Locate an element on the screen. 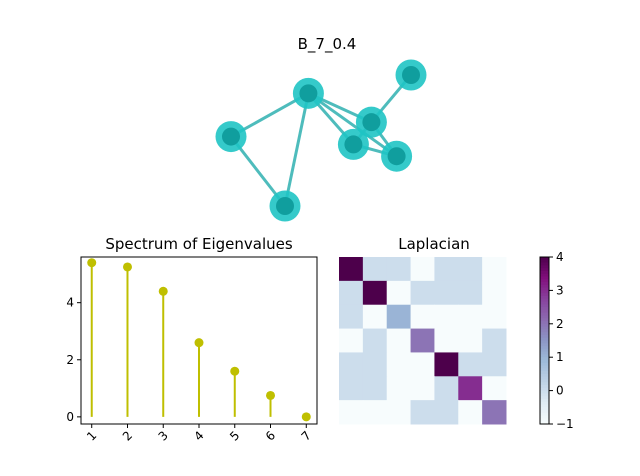  colorbar-tick-label: −1 is located at coordinates (565, 424).